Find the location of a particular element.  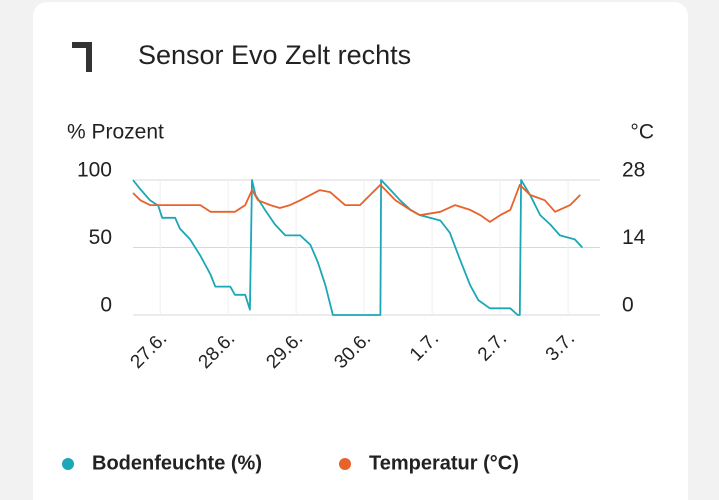

series-line is located at coordinates (356, 203).